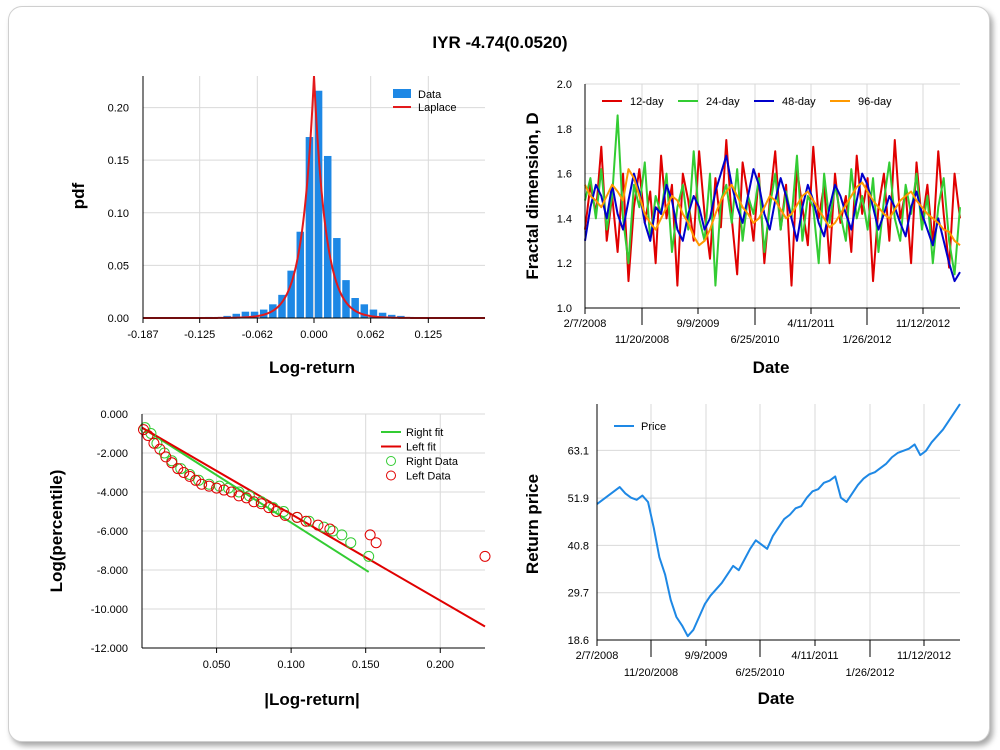  Describe the element at coordinates (564, 130) in the screenshot. I see `fractal-ytick-label: 1.8` at that location.